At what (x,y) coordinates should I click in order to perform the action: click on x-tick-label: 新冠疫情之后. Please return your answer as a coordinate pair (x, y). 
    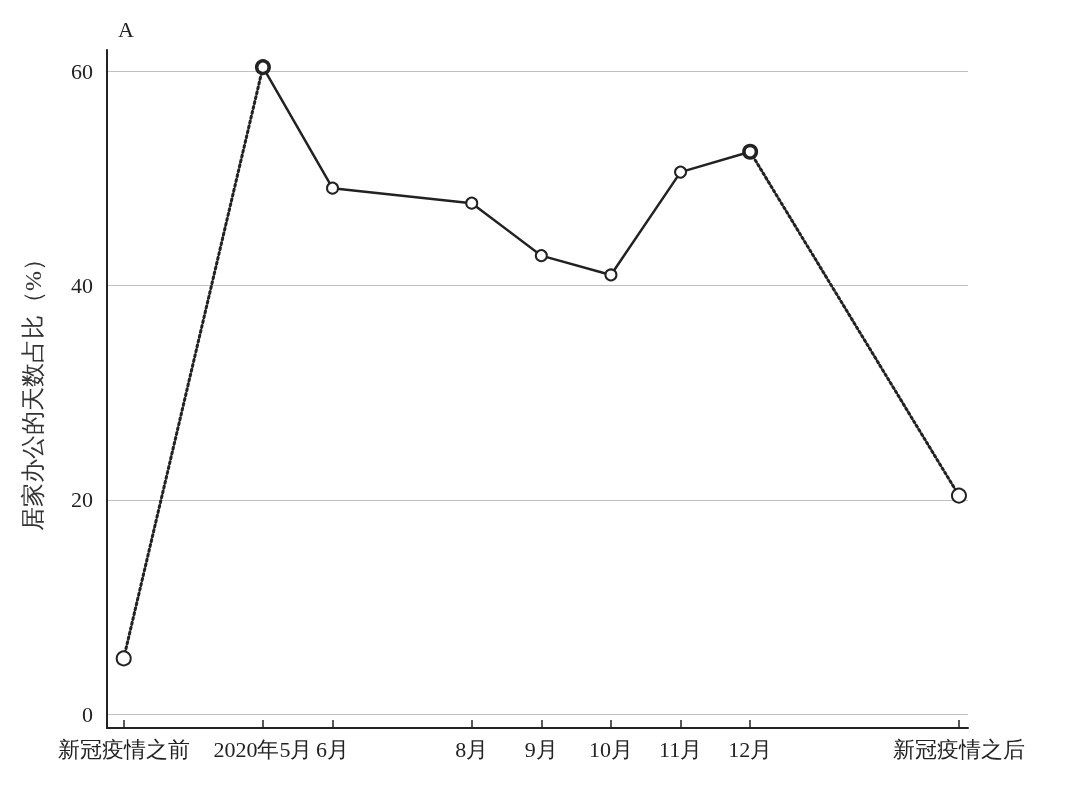
    Looking at the image, I should click on (958, 749).